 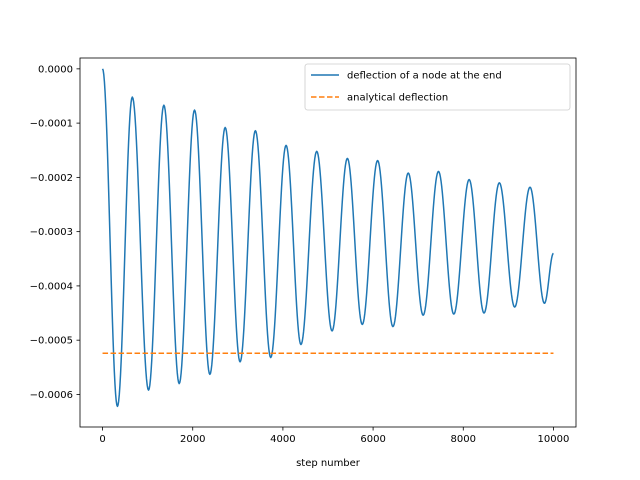 I want to click on y-tick-label: −0.0003, so click(x=51, y=232).